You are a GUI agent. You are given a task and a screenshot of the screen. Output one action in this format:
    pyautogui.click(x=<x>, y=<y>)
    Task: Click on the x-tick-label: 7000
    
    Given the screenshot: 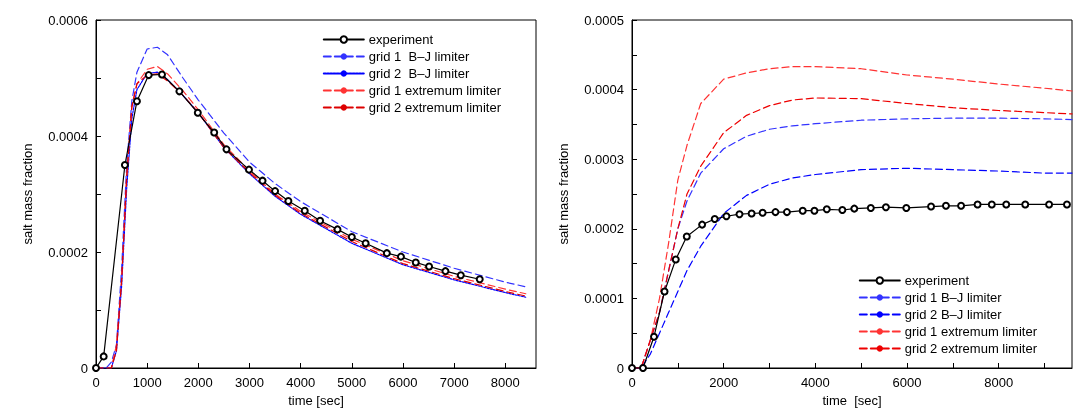 What is the action you would take?
    pyautogui.click(x=454, y=382)
    